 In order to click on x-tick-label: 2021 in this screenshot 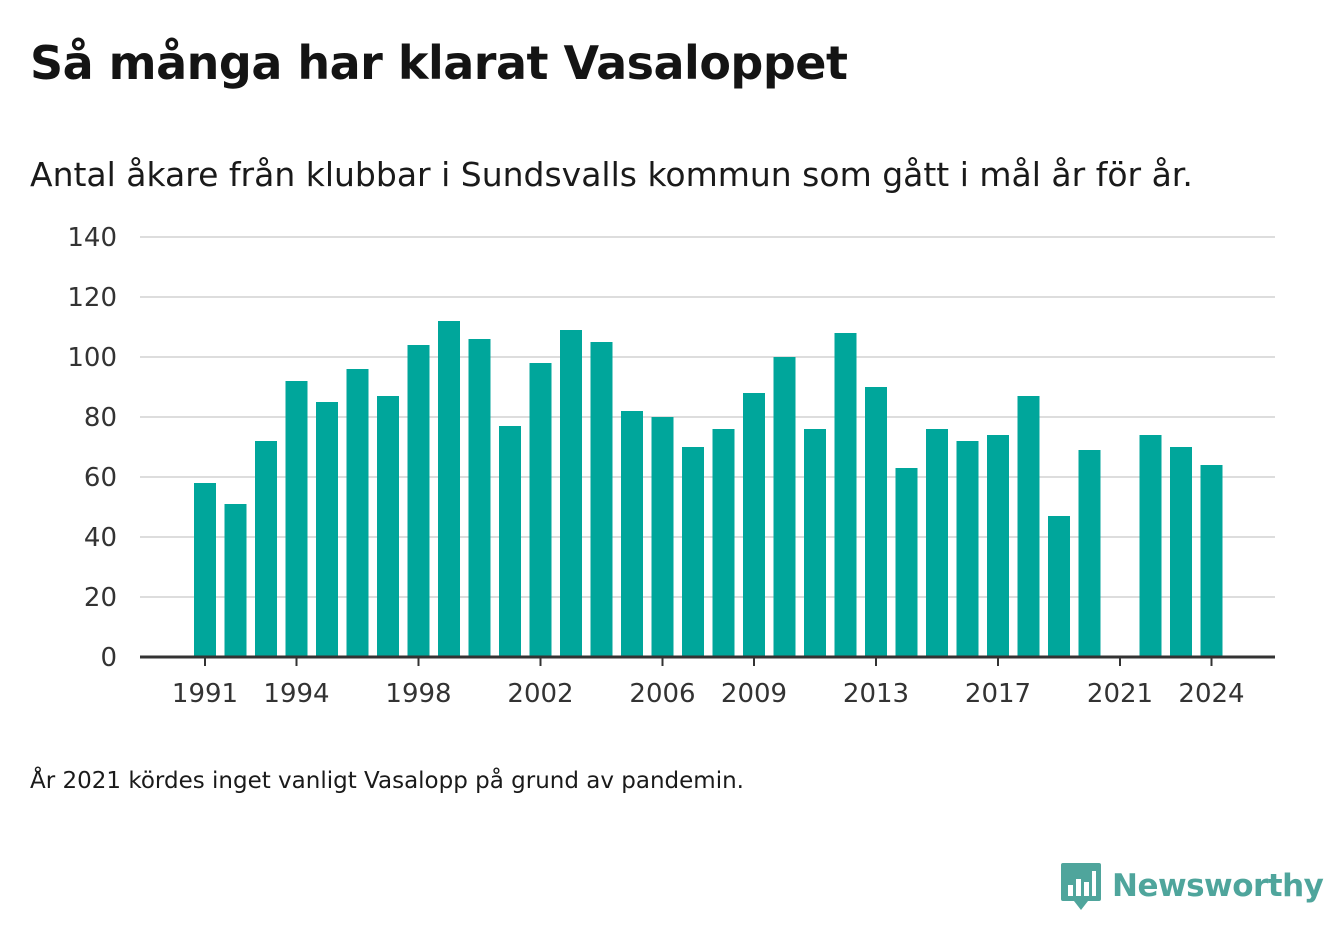, I will do `click(1120, 694)`.